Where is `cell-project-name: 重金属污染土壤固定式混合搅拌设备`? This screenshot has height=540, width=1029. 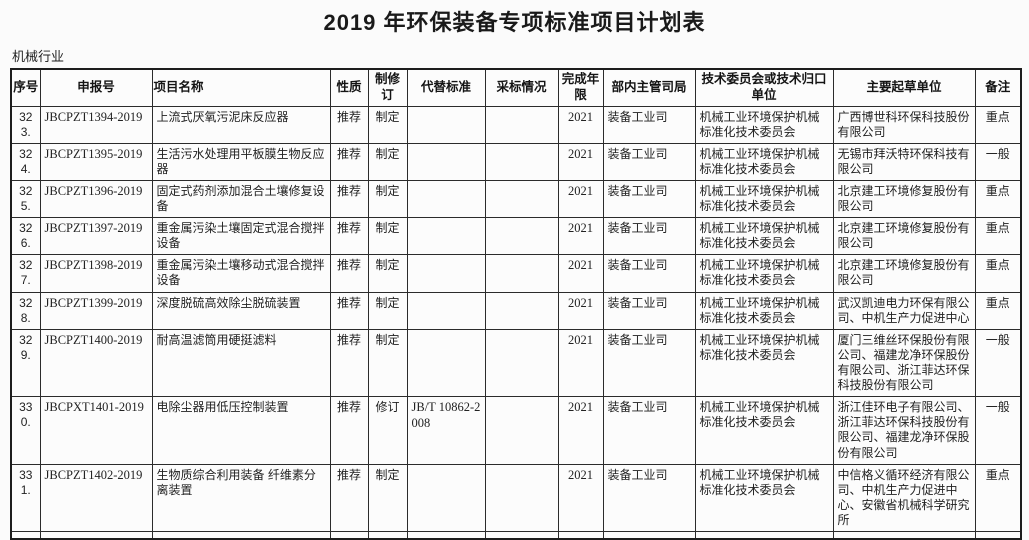
cell-project-name: 重金属污染土壤固定式混合搅拌设备 is located at coordinates (241, 236).